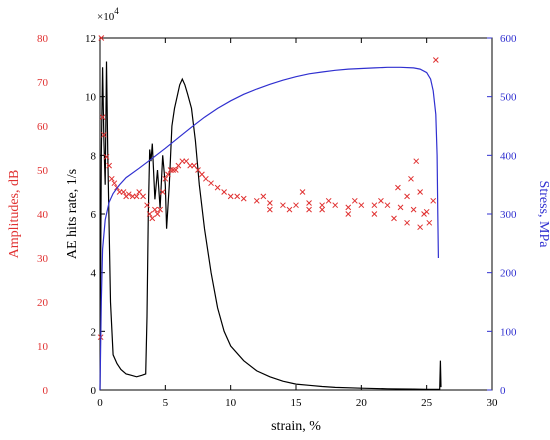  I want to click on stress-tick-label: 300, so click(508, 215).